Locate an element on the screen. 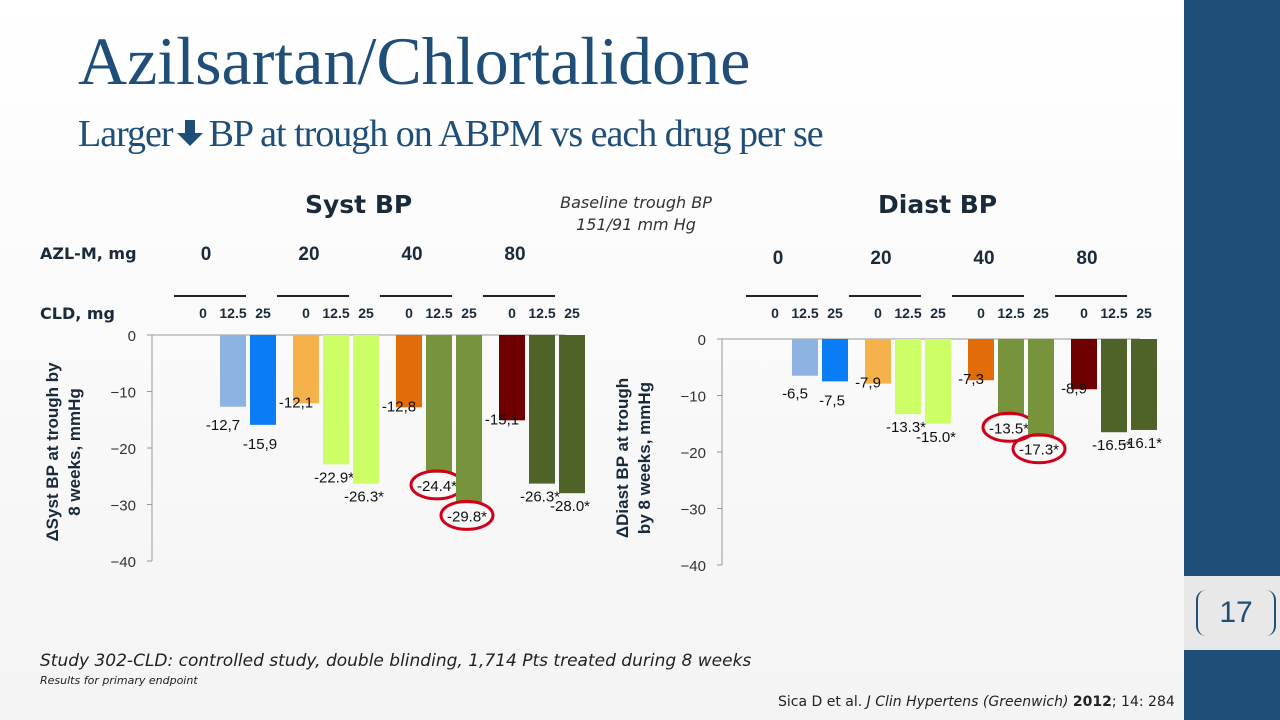 This screenshot has height=720, width=1280. syst-y-axis-label: ΔSyst BP at trough by 8 weeks, mmHg is located at coordinates (63, 452).